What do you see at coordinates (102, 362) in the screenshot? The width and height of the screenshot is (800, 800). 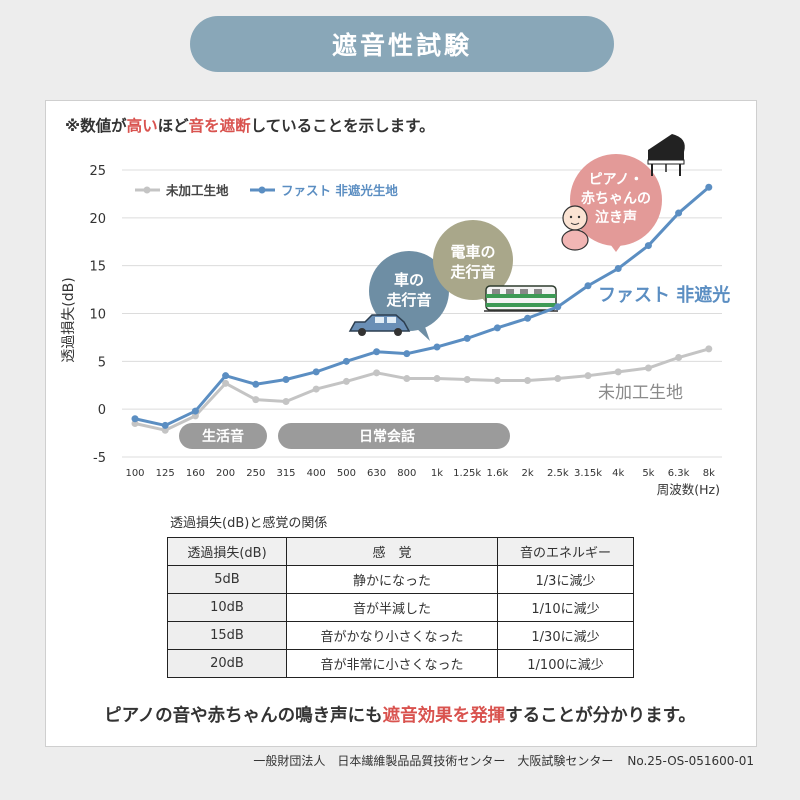 I see `y-tick-label: 5` at bounding box center [102, 362].